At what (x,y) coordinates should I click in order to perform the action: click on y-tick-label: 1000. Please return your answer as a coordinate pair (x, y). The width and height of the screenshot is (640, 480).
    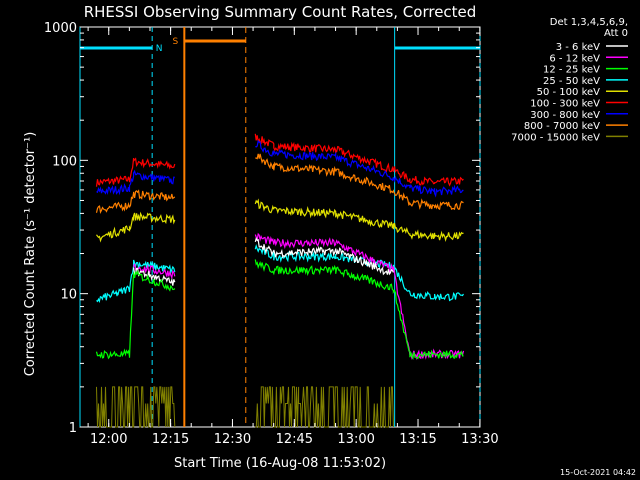
    Looking at the image, I should click on (60, 28).